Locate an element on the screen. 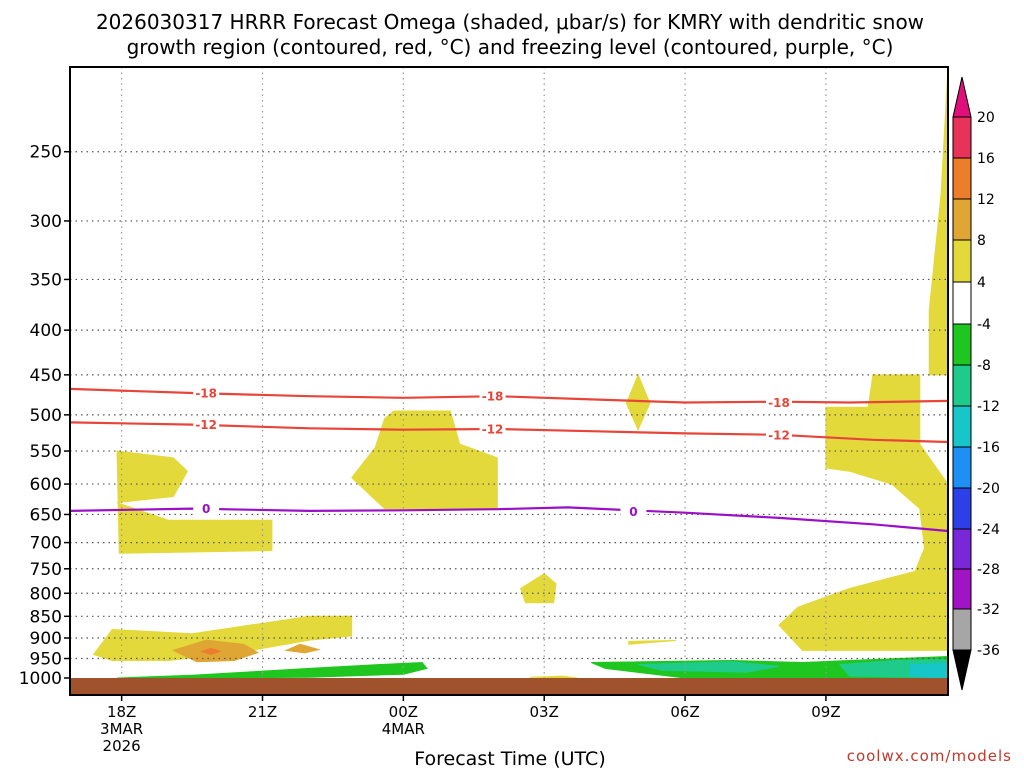 This screenshot has height=768, width=1024. y-tick-label-950: 950 is located at coordinates (46, 660).